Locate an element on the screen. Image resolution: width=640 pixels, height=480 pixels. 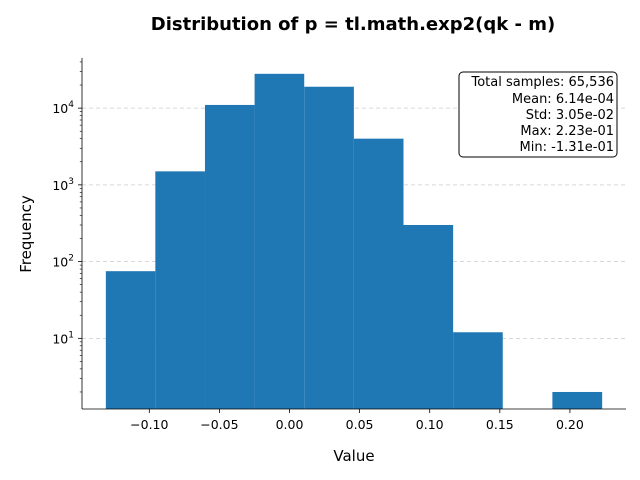
y-tick-label: 10⁴ is located at coordinates (63, 108).